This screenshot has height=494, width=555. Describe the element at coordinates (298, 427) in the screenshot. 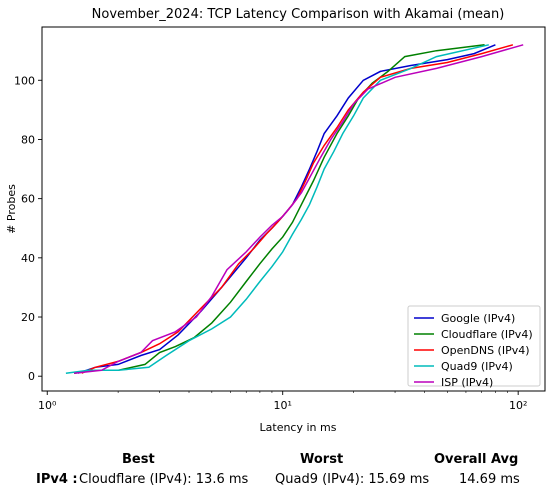

I see `x-axis-label: Latency in ms` at that location.